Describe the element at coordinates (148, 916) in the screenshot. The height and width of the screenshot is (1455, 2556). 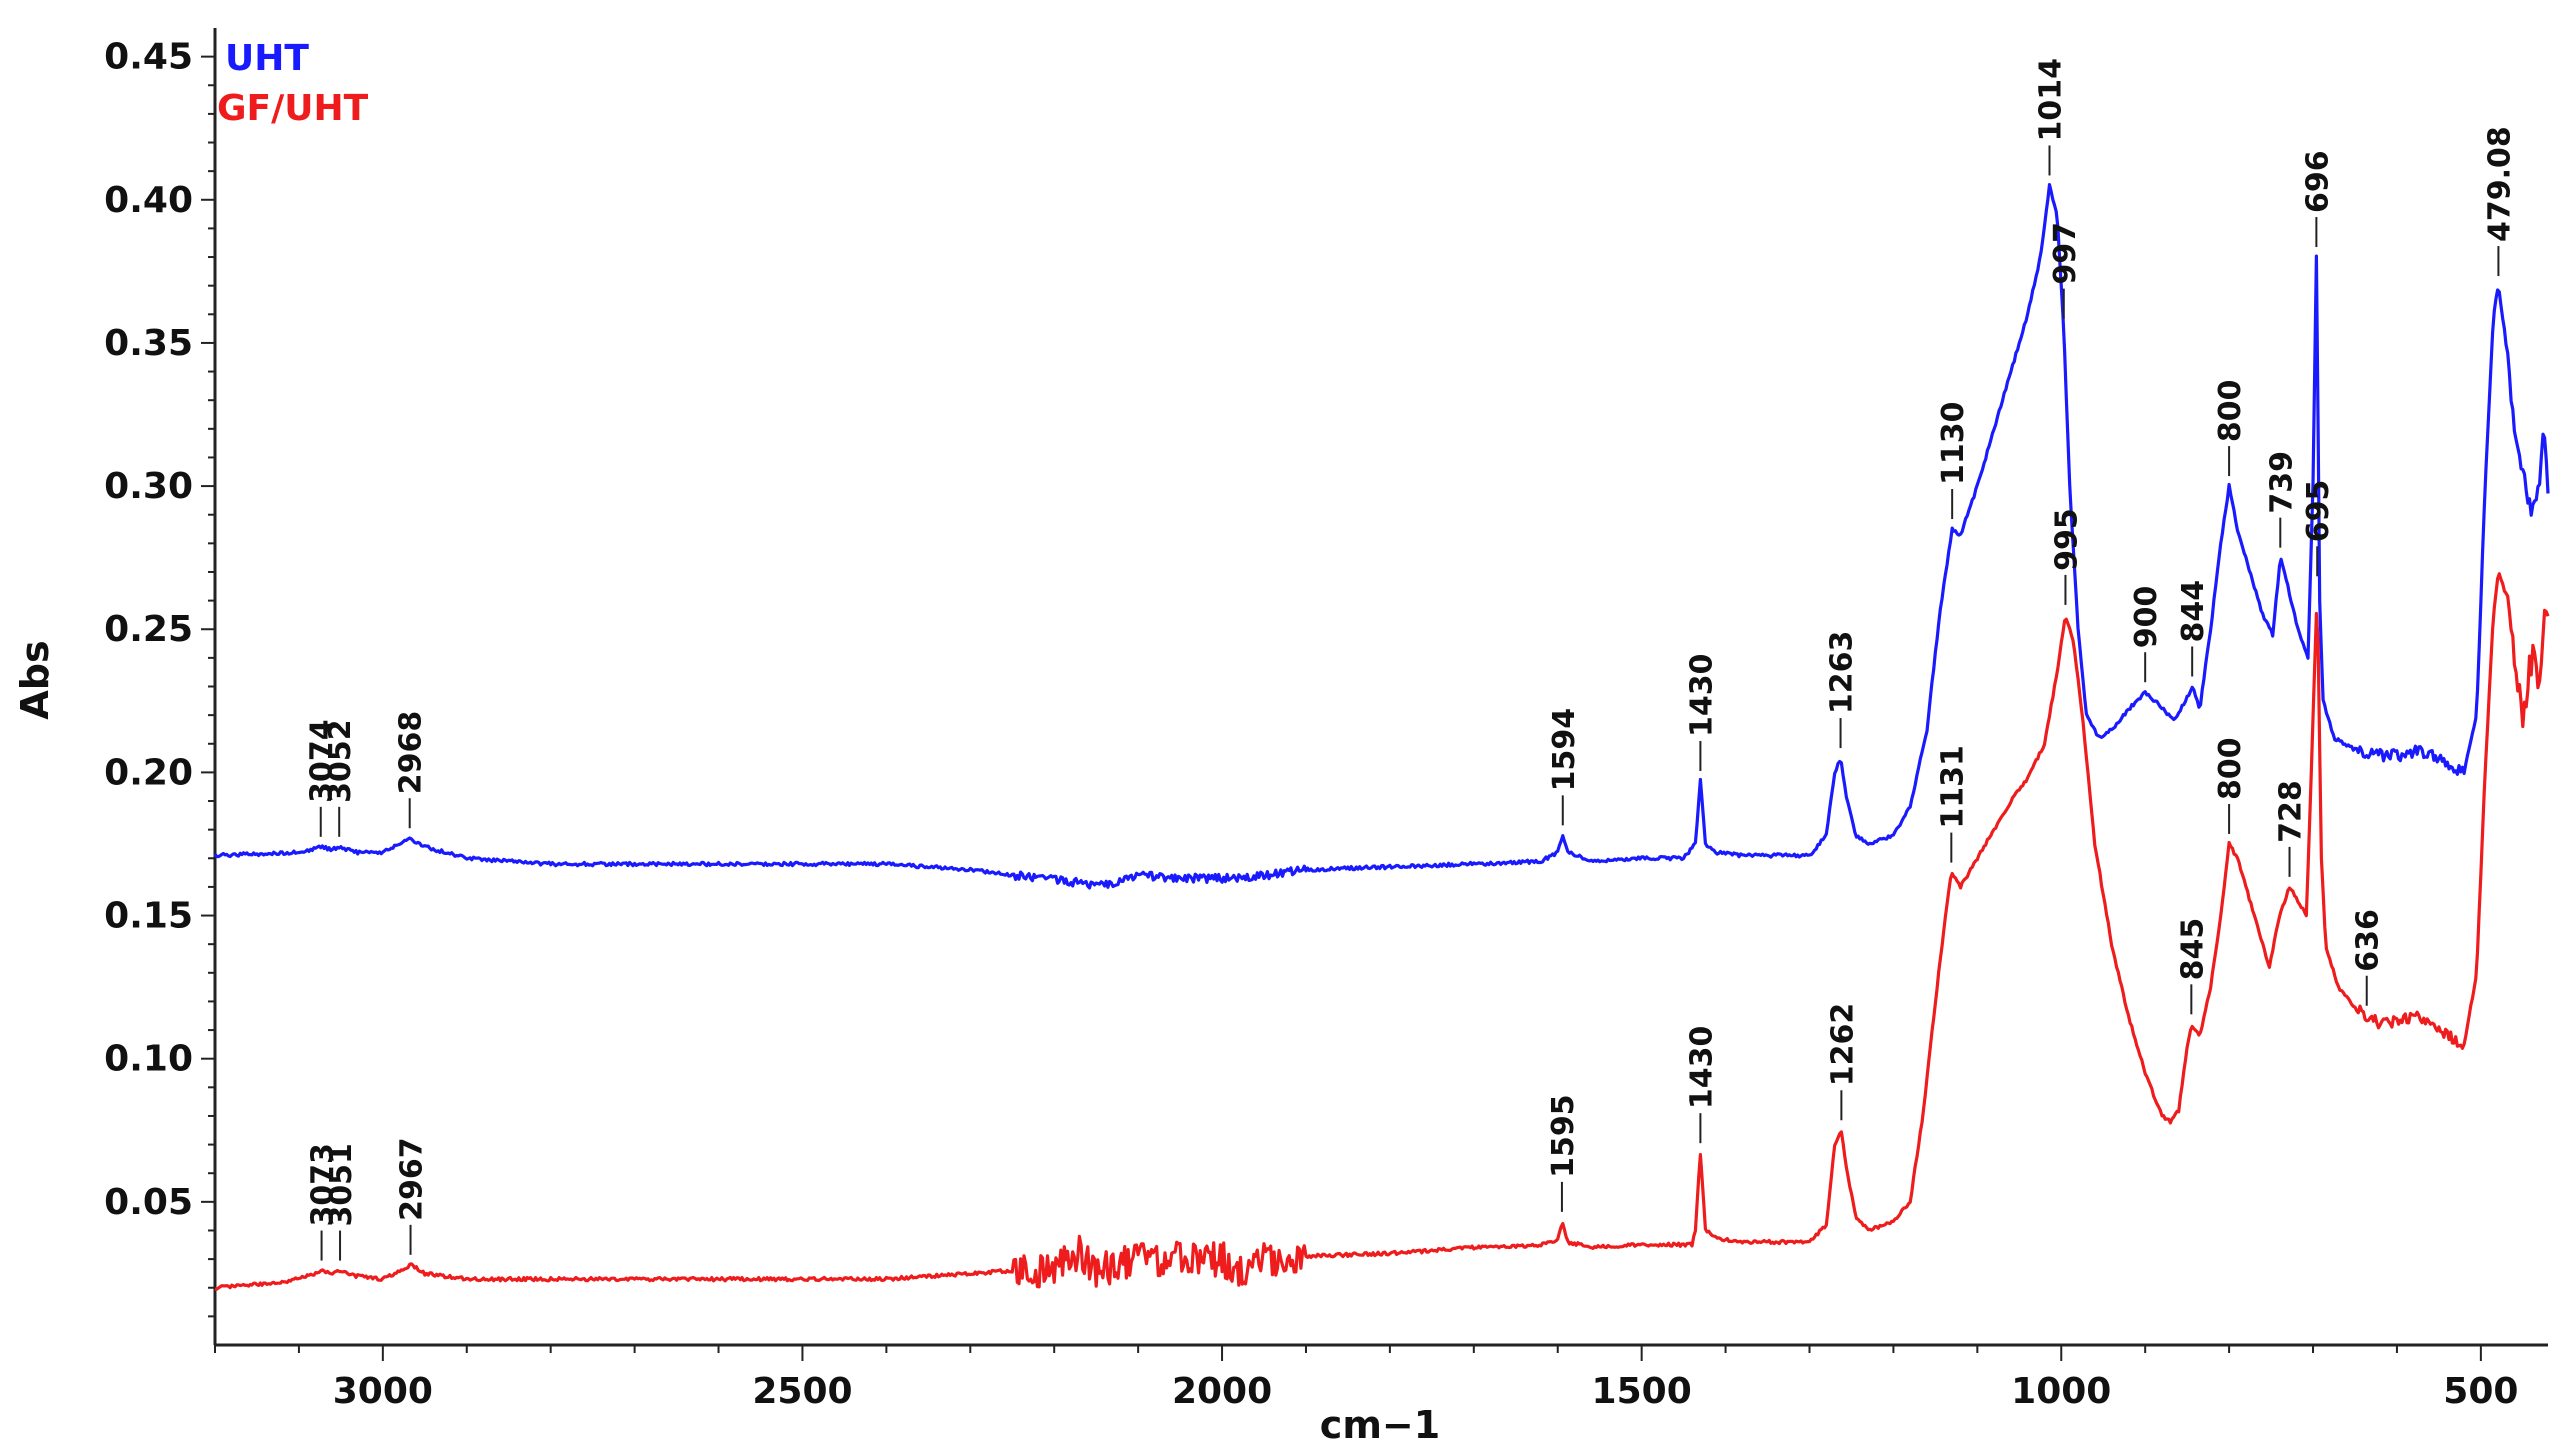
I see `y-tick-label: 0.15` at that location.